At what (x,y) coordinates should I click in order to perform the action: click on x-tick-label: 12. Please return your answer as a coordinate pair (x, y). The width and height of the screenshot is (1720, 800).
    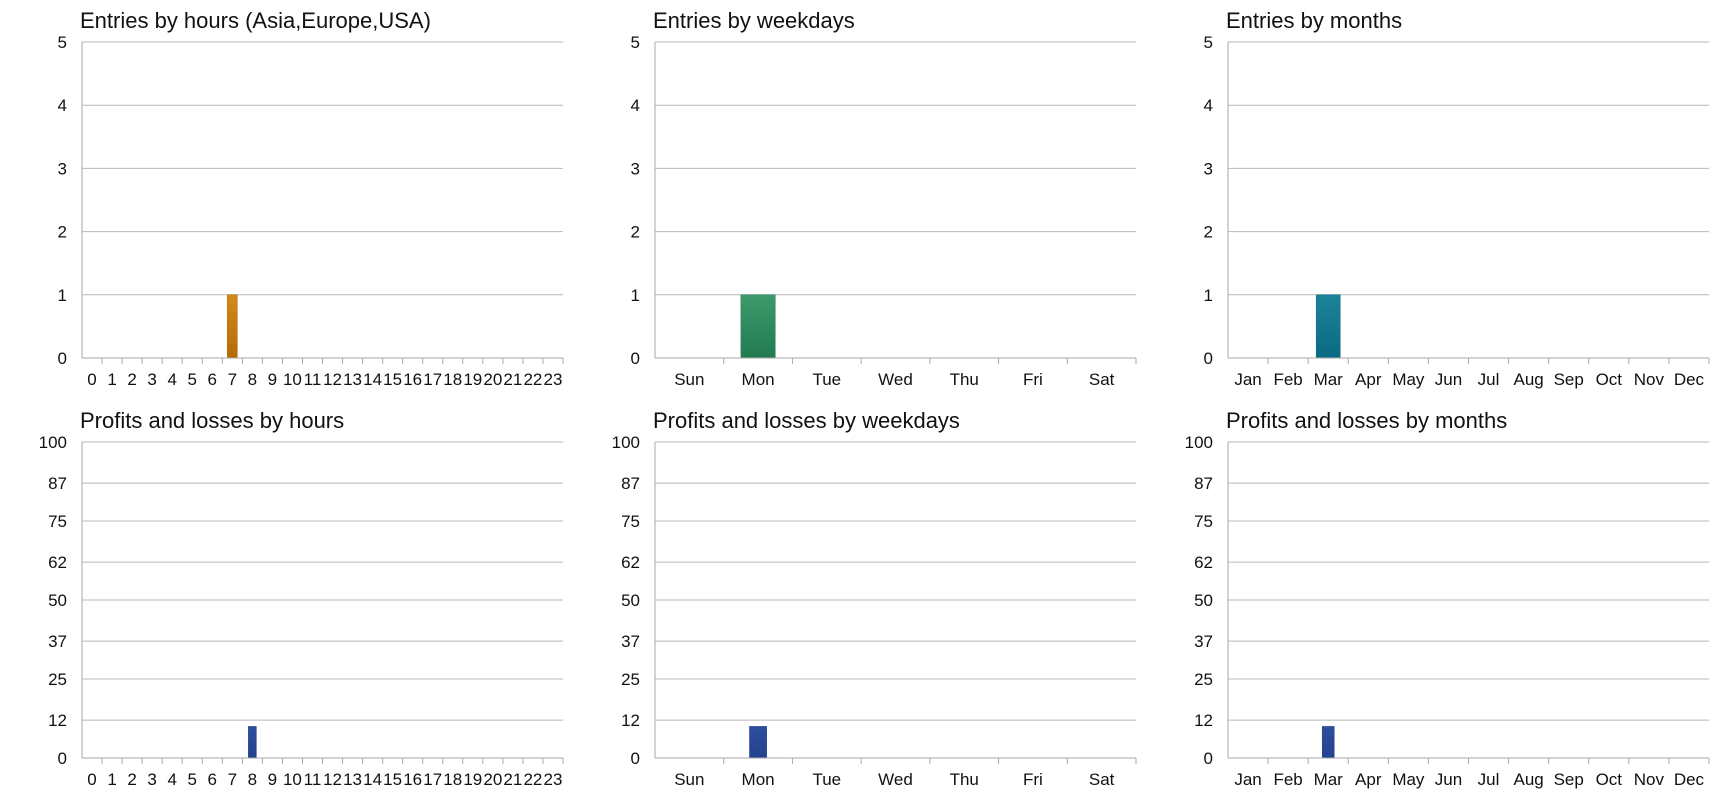
    Looking at the image, I should click on (332, 379).